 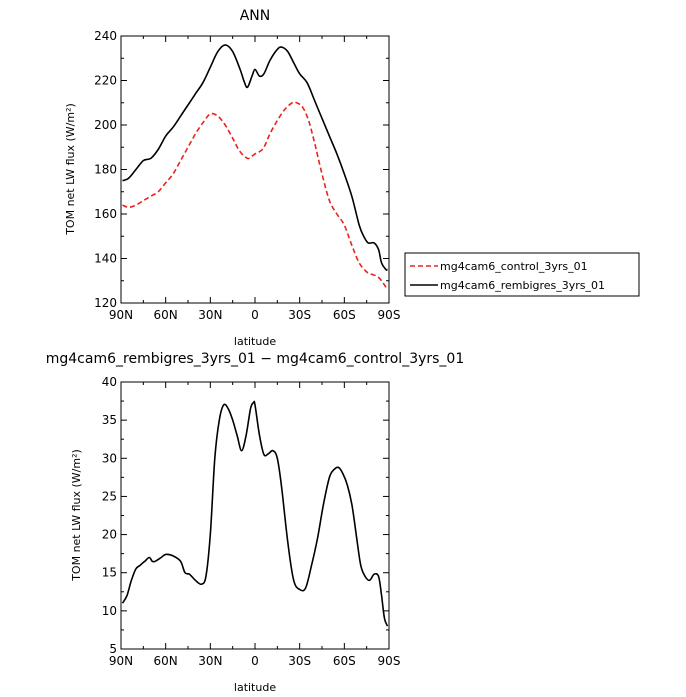 What do you see at coordinates (514, 266) in the screenshot?
I see `legend-label-control: mg4cam6_control_3yrs_01` at bounding box center [514, 266].